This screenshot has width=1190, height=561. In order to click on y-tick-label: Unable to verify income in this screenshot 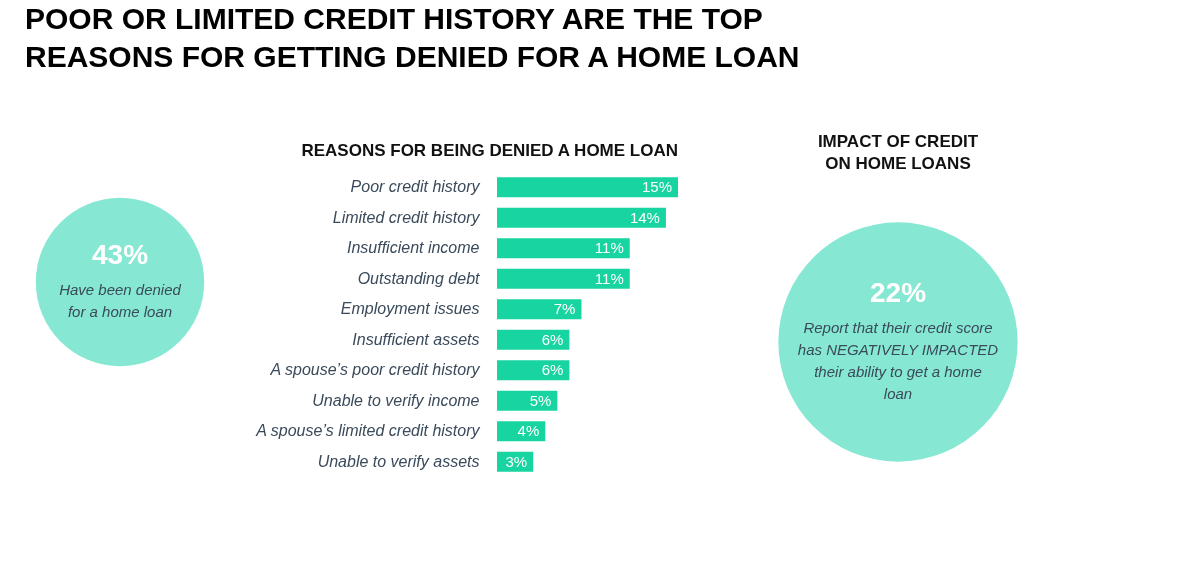, I will do `click(396, 400)`.